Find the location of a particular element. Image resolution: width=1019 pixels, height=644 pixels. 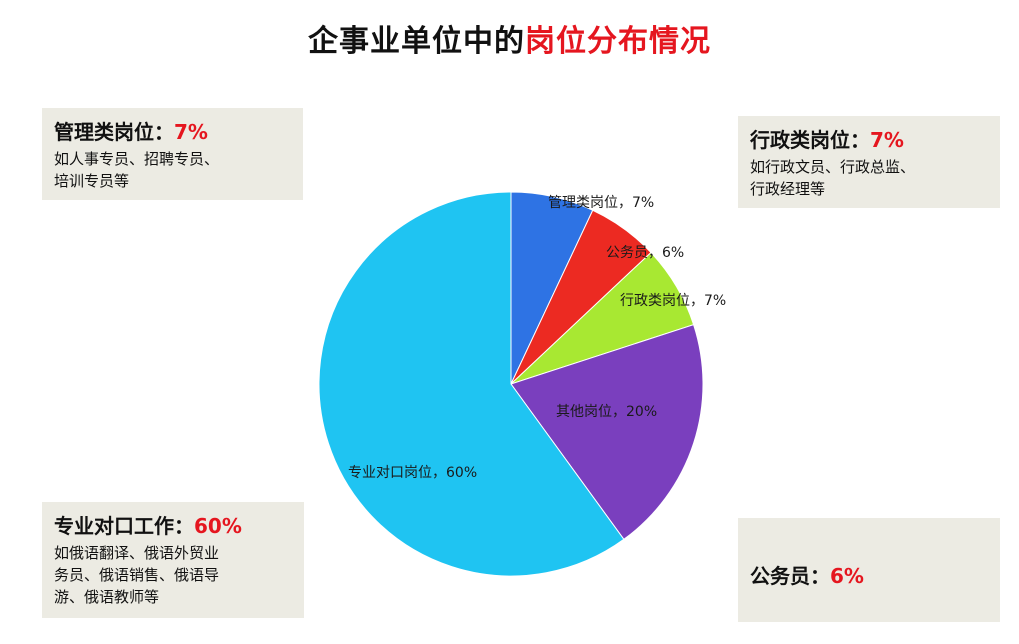

card-civil-servant-pct: 6% is located at coordinates (847, 576).